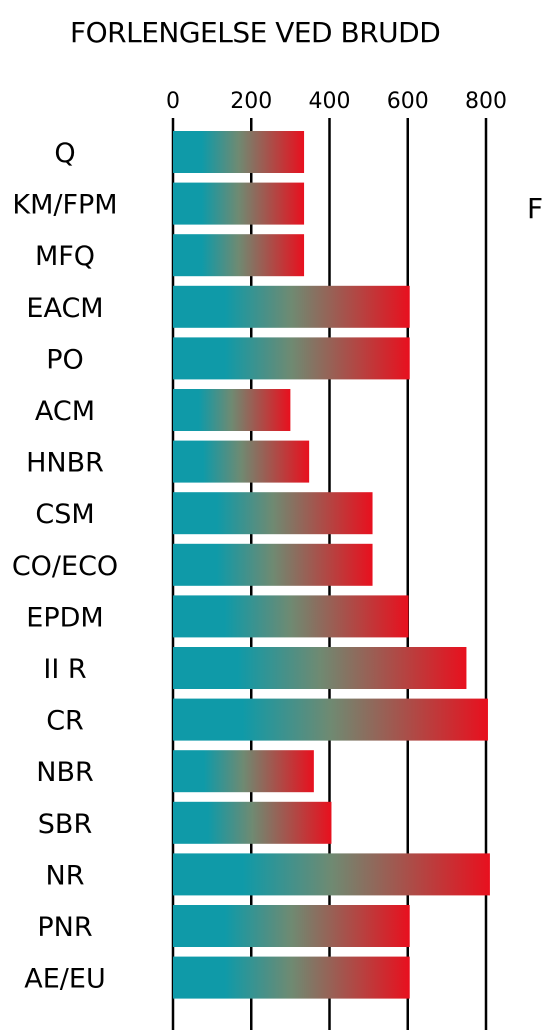 Image resolution: width=542 pixels, height=1035 pixels. I want to click on x-tick-label: 400, so click(330, 101).